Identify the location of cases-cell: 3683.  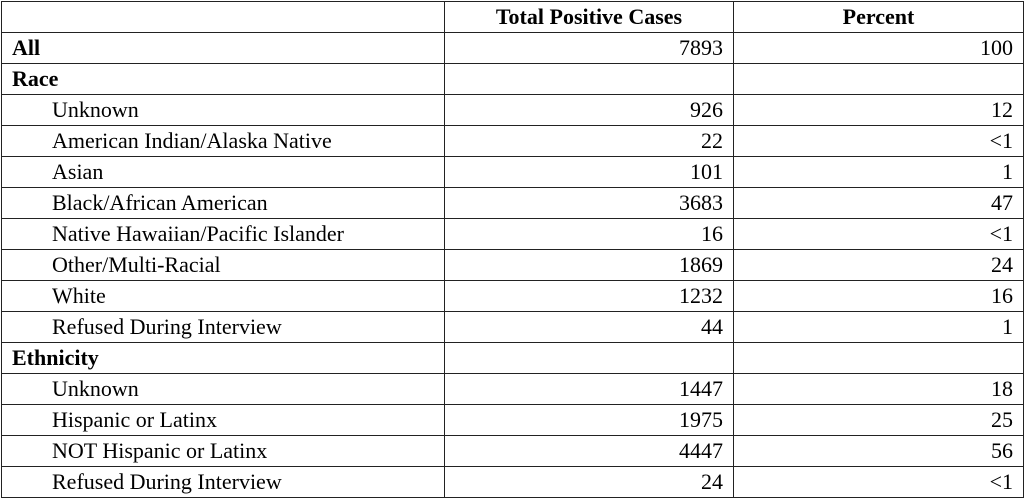
(589, 203).